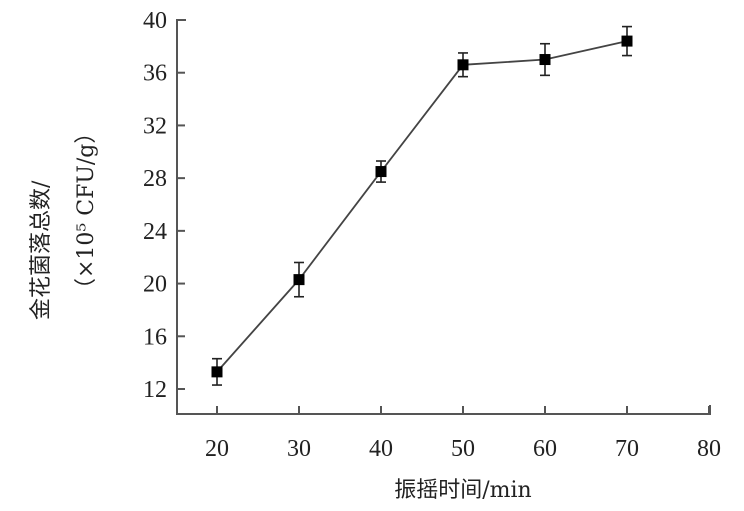 The image size is (744, 511). I want to click on y-tick-label: 20, so click(155, 285).